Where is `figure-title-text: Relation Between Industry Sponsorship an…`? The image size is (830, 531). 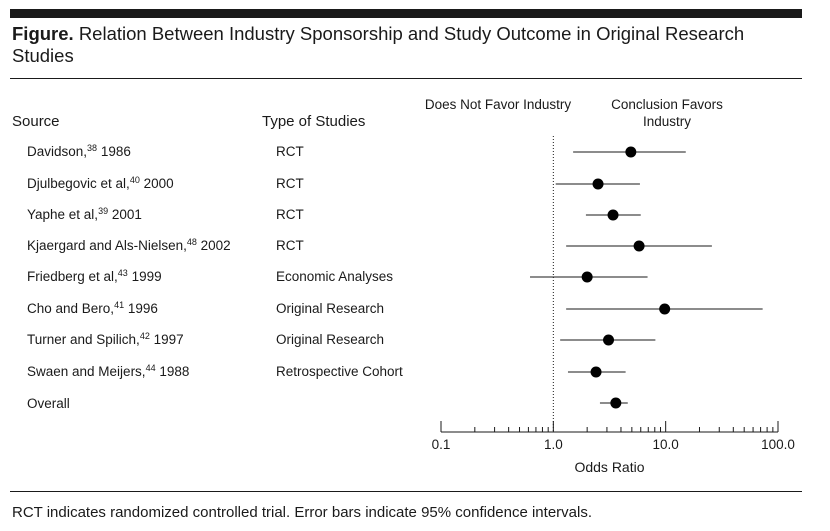 figure-title-text: Relation Between Industry Sponsorship an… is located at coordinates (378, 44).